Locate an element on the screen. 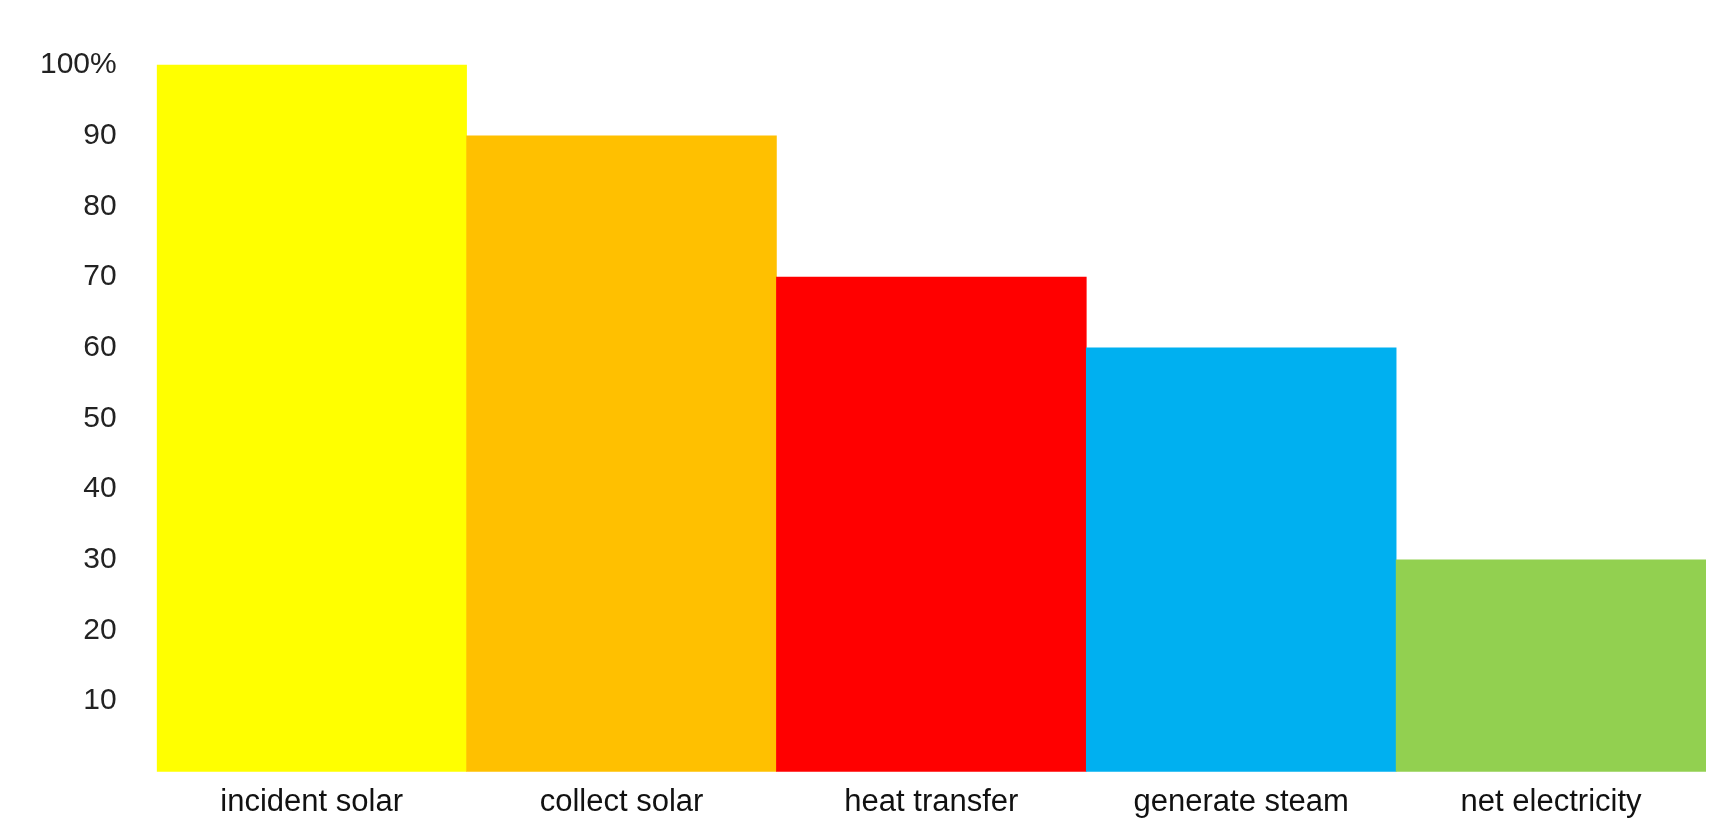 This screenshot has width=1710, height=837. x-tick-label: generate steam is located at coordinates (1241, 800).